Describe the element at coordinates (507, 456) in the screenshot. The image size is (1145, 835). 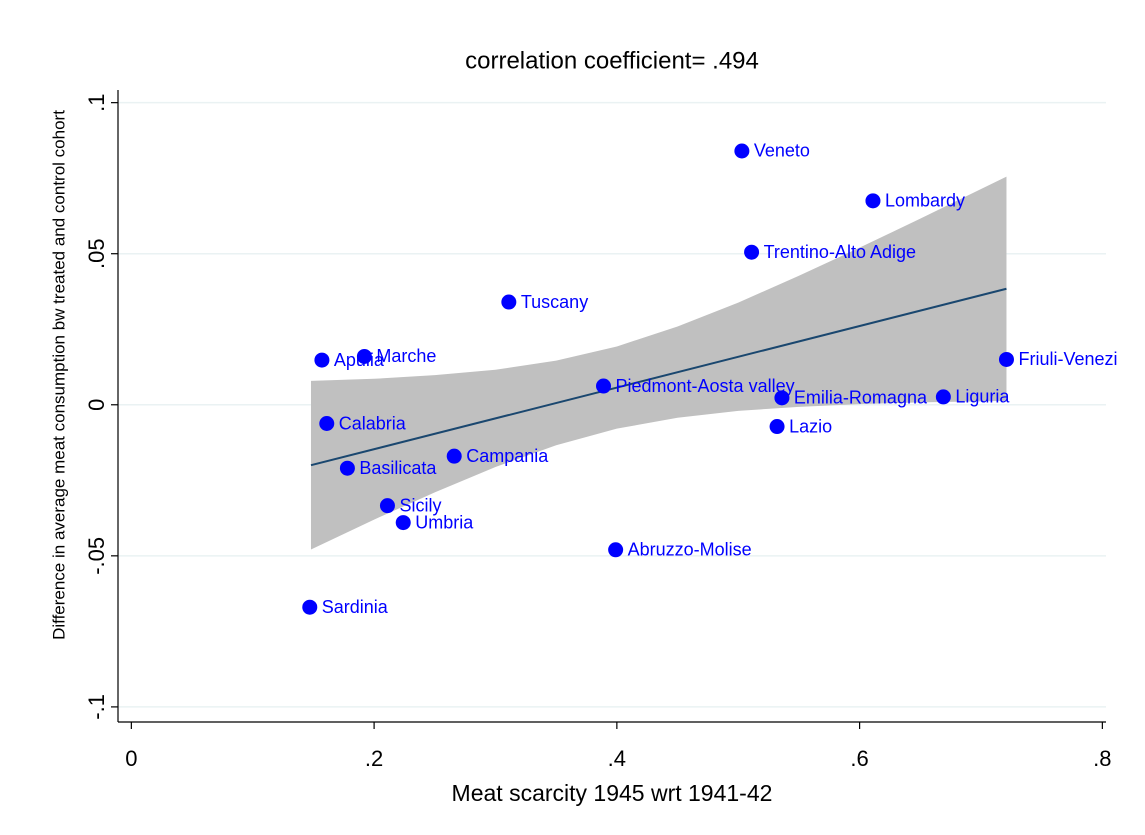
I see `point-label: Campania` at that location.